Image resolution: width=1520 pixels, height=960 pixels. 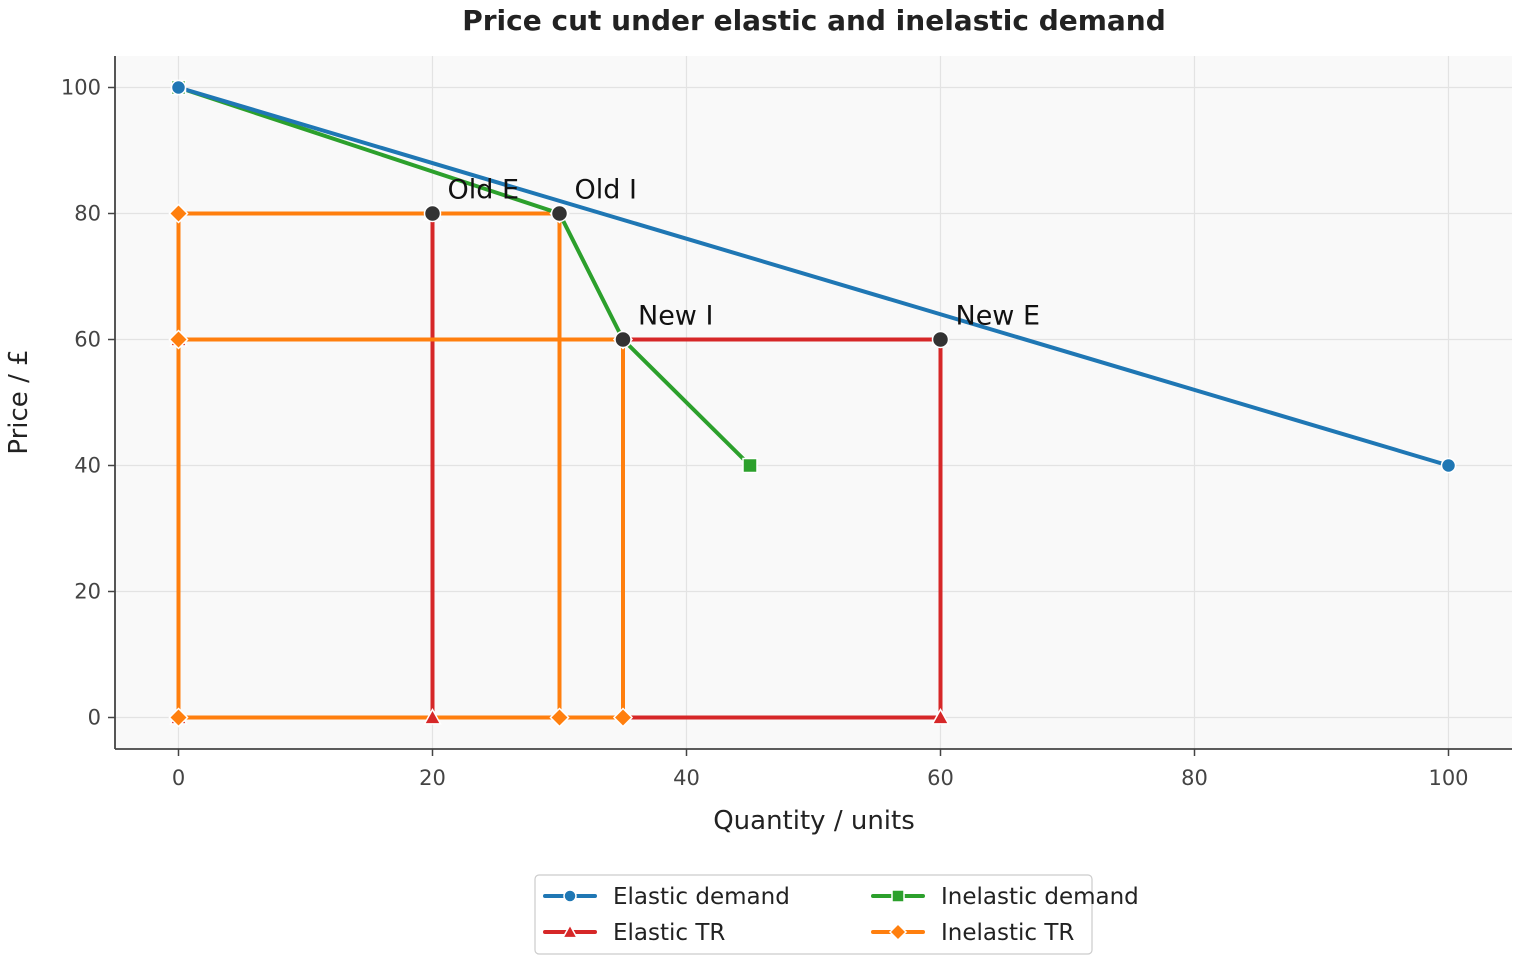 I want to click on y-tick-label: 40, so click(x=87, y=466).